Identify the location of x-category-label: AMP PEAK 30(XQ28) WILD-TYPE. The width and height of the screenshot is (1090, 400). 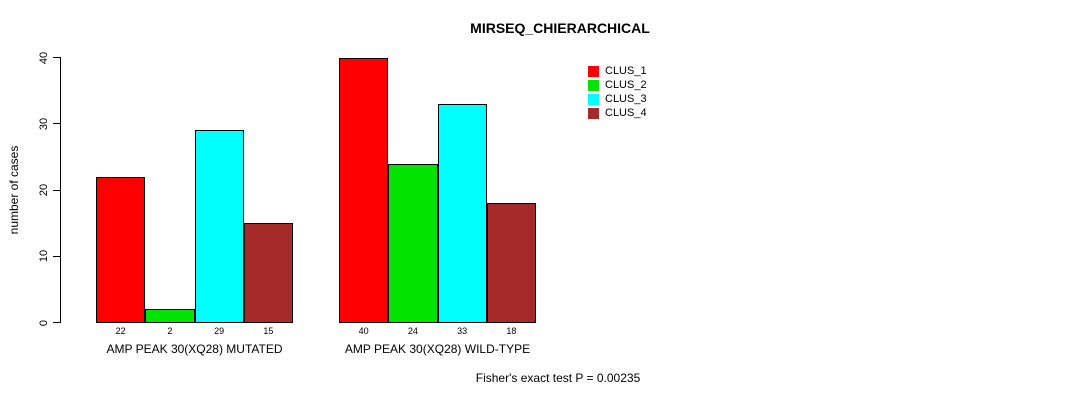
(437, 349).